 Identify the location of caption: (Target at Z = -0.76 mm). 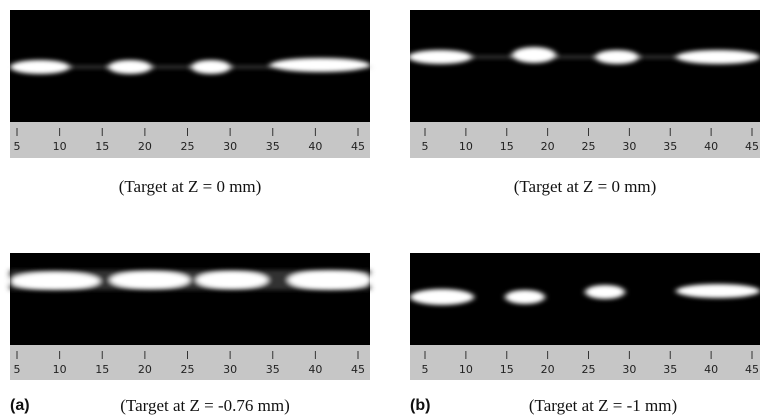
(205, 405).